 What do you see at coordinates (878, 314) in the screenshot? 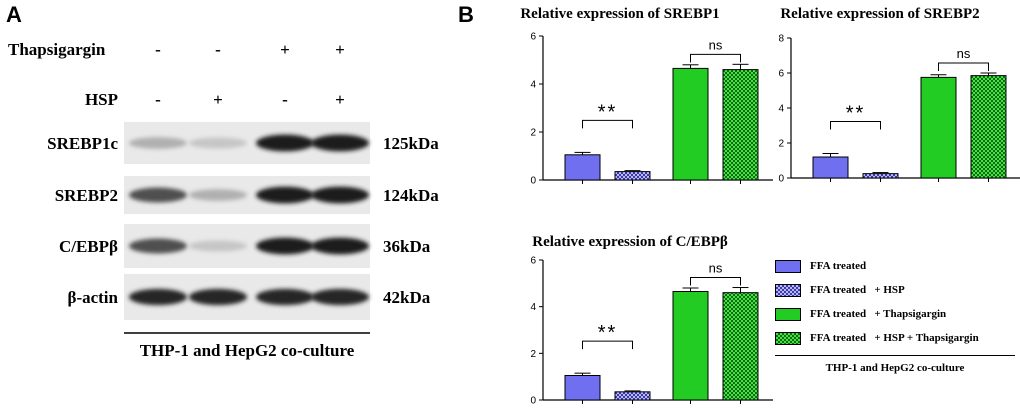
I see `legend-label: FFA treated + Thapsigargin` at bounding box center [878, 314].